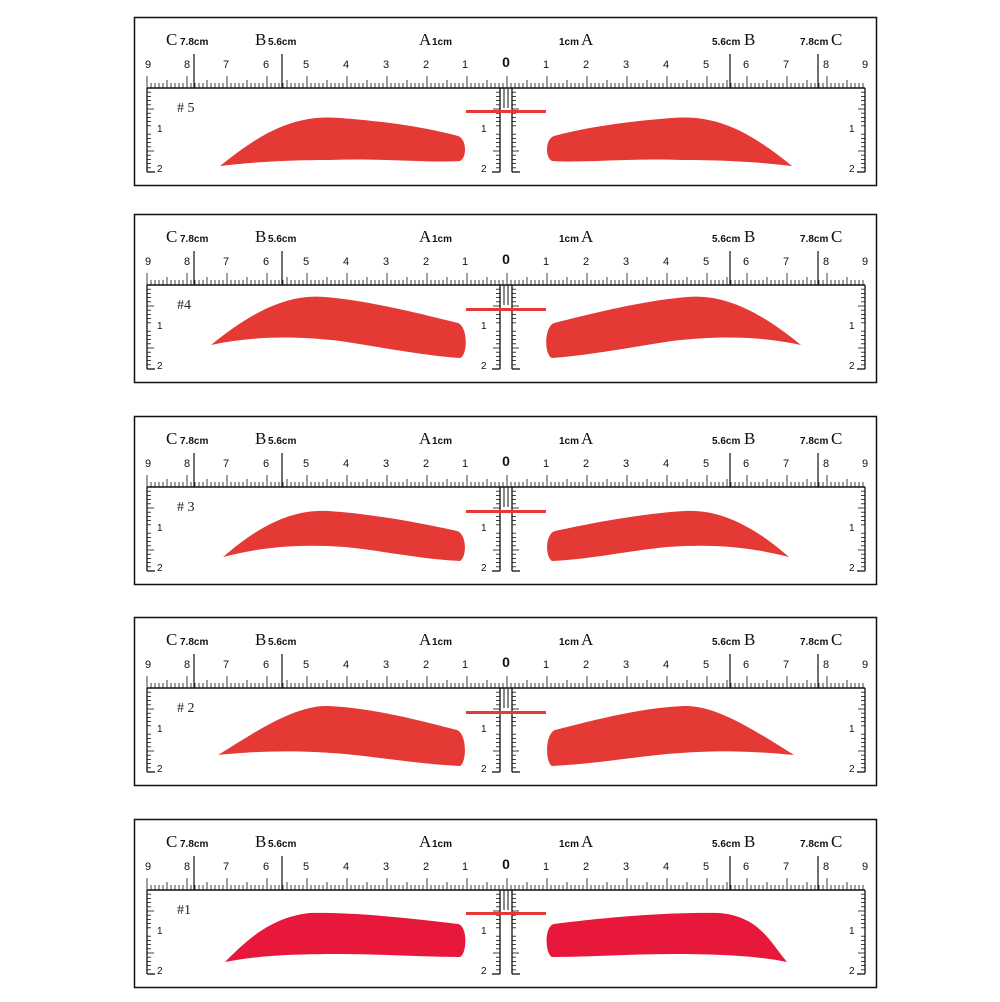  Describe the element at coordinates (171, 841) in the screenshot. I see `left-c-letter: C` at that location.